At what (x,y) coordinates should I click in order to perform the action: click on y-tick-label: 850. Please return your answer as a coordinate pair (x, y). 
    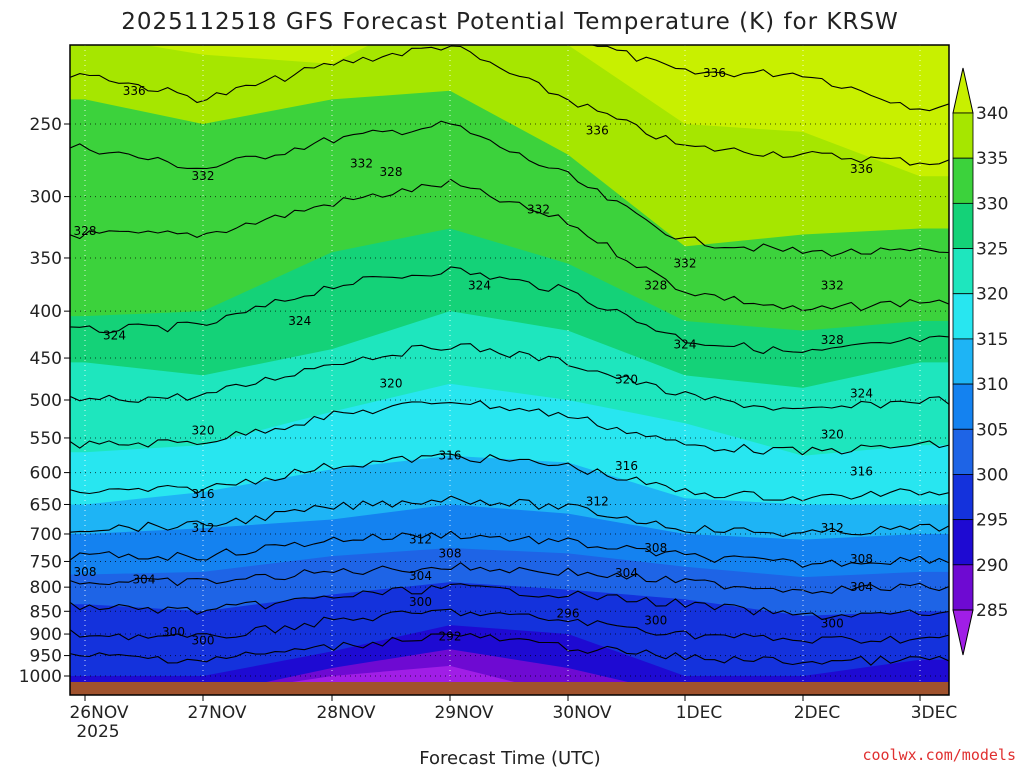
    Looking at the image, I should click on (46, 612).